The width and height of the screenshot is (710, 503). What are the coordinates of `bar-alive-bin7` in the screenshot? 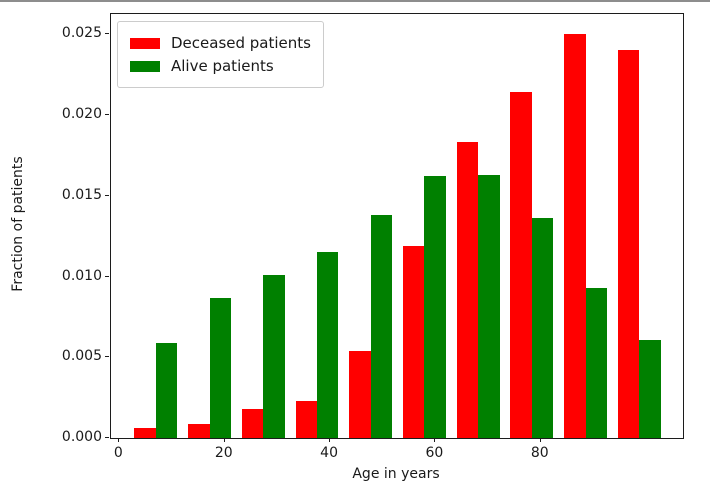 It's located at (542, 328).